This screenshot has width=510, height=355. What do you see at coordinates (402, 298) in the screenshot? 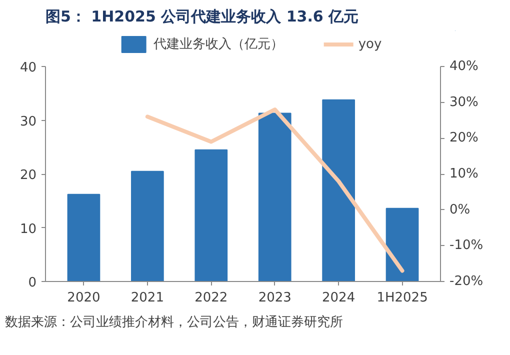
I see `x-tick-label: 1H2025` at bounding box center [402, 298].